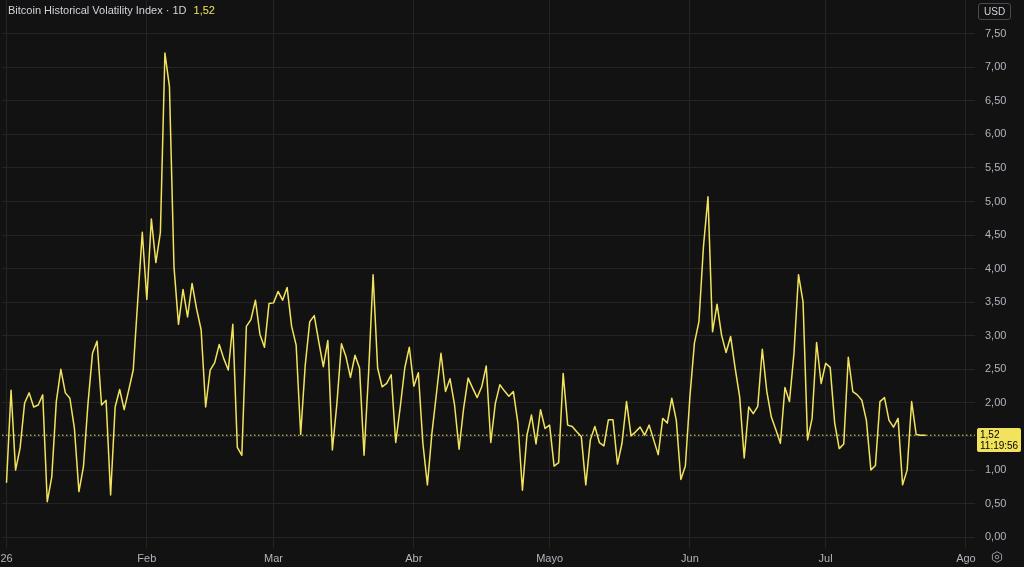 Image resolution: width=1024 pixels, height=567 pixels. What do you see at coordinates (996, 166) in the screenshot?
I see `y-tick-label: 5,50` at bounding box center [996, 166].